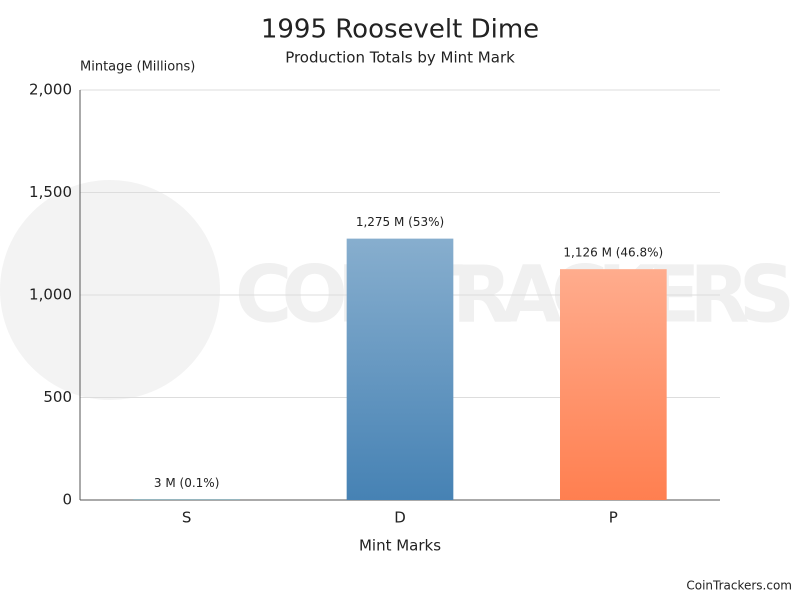  I want to click on chart-title: 1995 Roosevelt Dime, so click(400, 30).